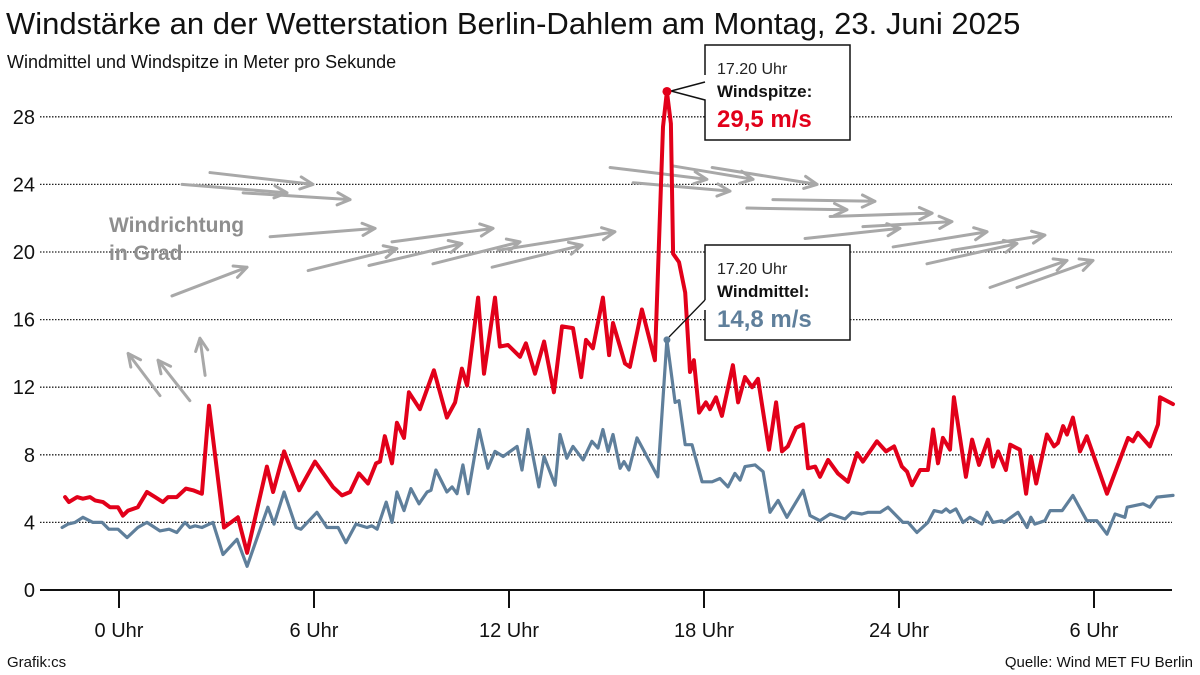 The height and width of the screenshot is (675, 1200). I want to click on credit: Grafik:cs, so click(36, 662).